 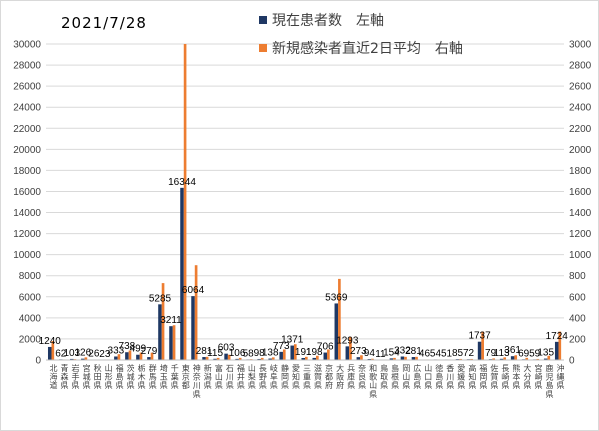 I want to click on data-label: 16344, so click(x=182, y=182).